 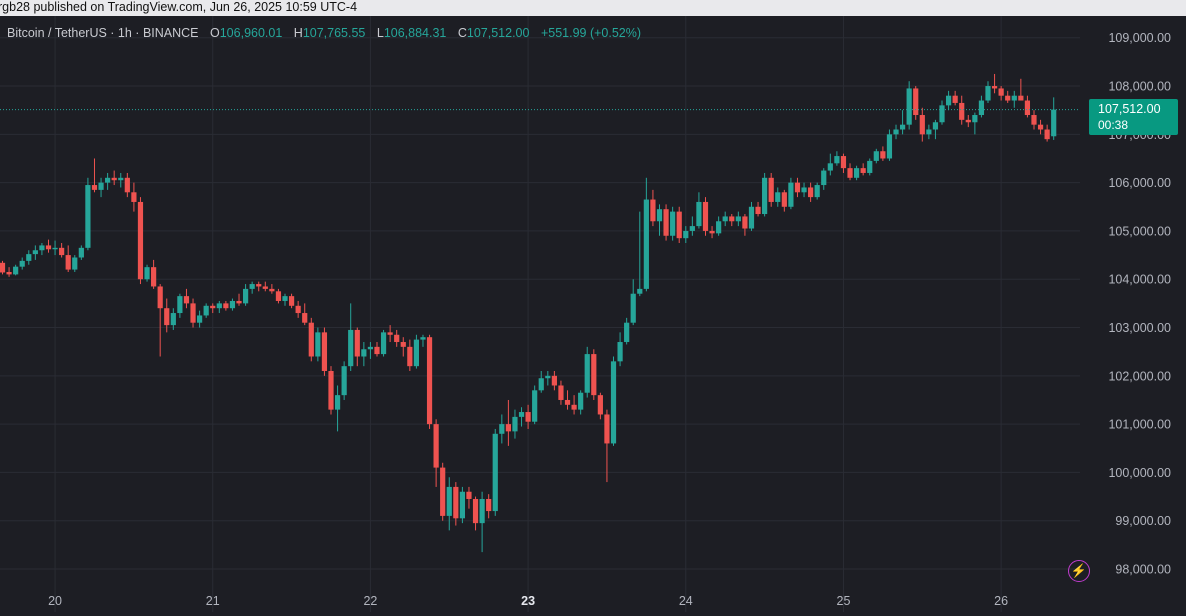 What do you see at coordinates (370, 601) in the screenshot?
I see `date-tick-label: 22` at bounding box center [370, 601].